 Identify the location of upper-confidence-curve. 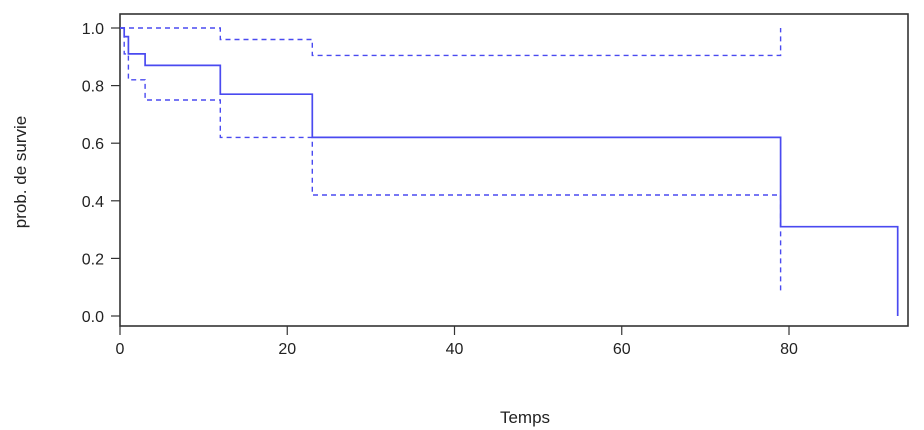
(451, 42).